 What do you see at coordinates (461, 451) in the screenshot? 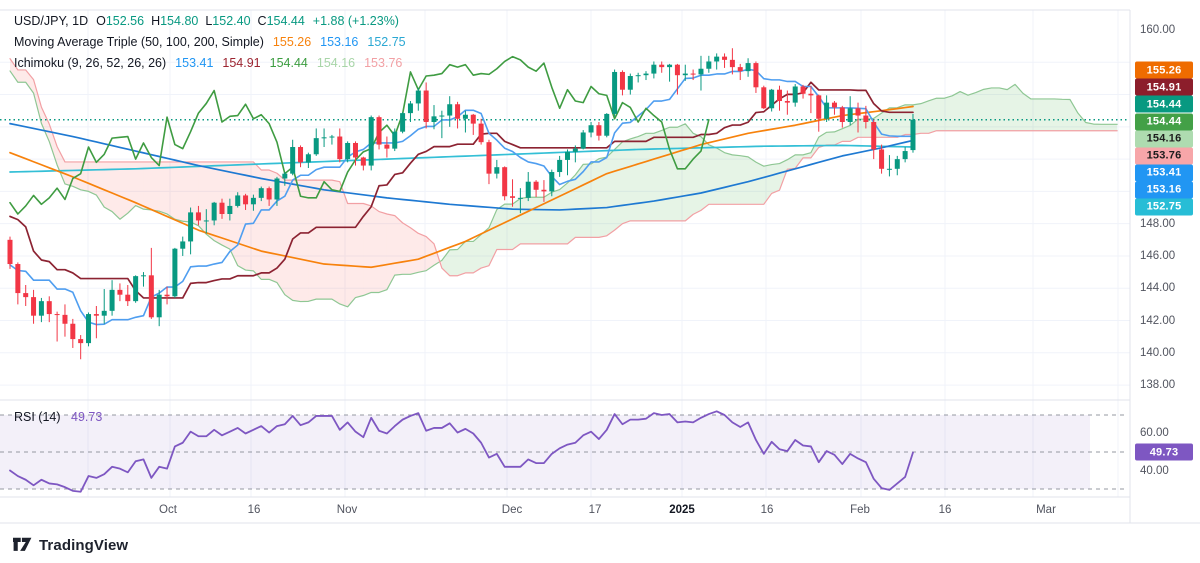
I see `rsi-line` at bounding box center [461, 451].